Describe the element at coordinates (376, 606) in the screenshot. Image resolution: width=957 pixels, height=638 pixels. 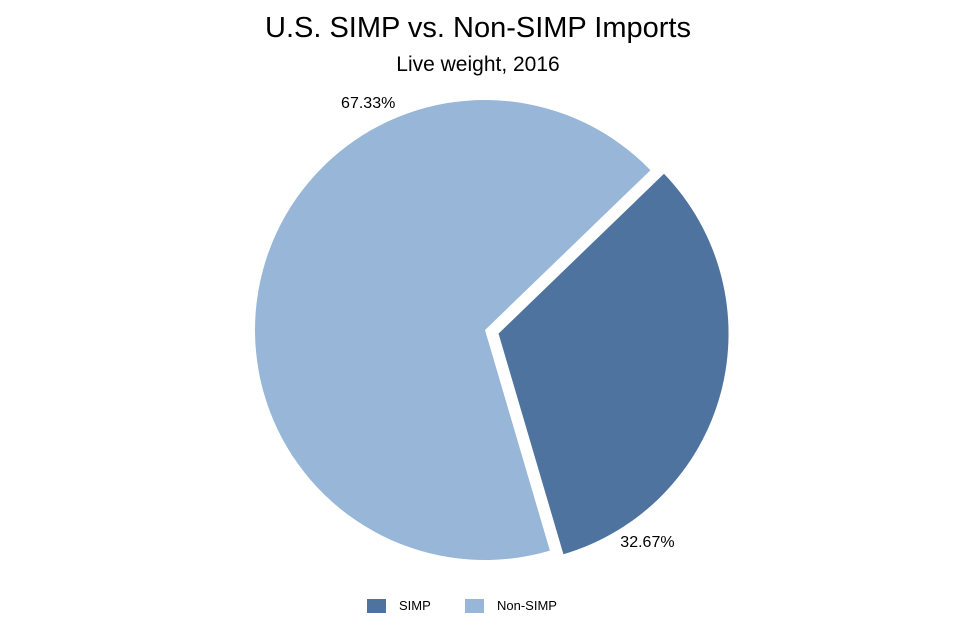
I see `legend-swatch-simp` at that location.